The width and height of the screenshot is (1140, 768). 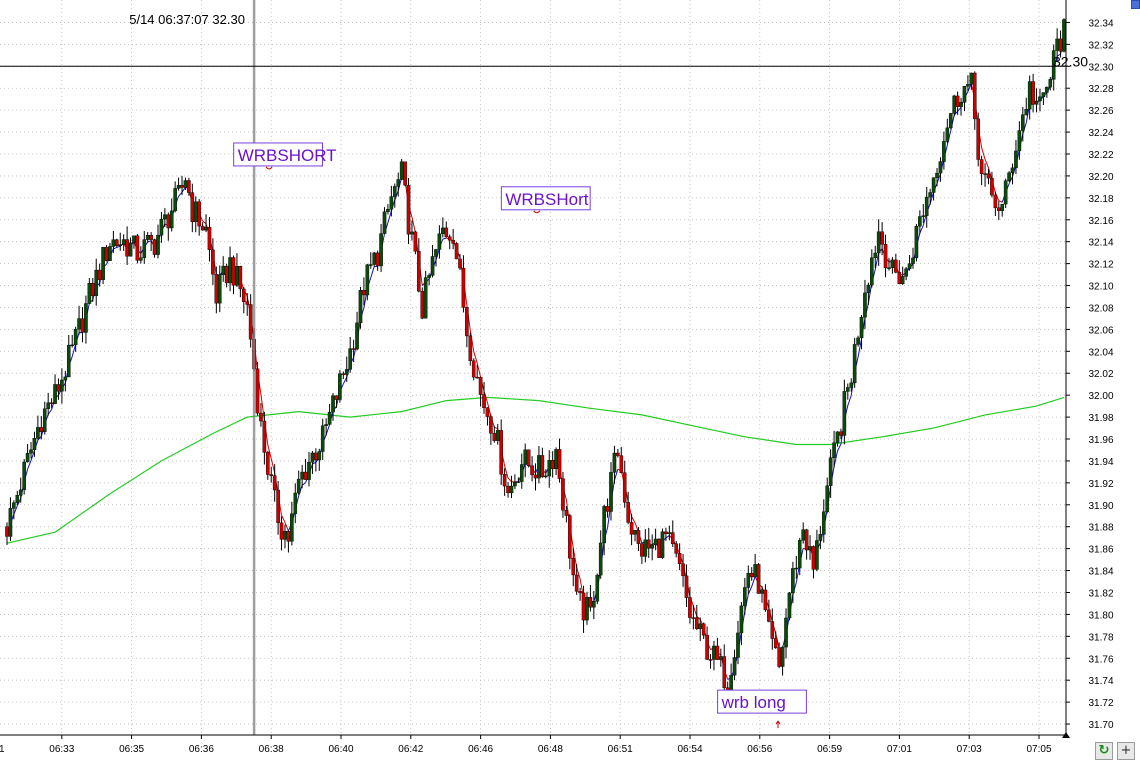 What do you see at coordinates (1104, 751) in the screenshot?
I see `refresh-button: ↻` at bounding box center [1104, 751].